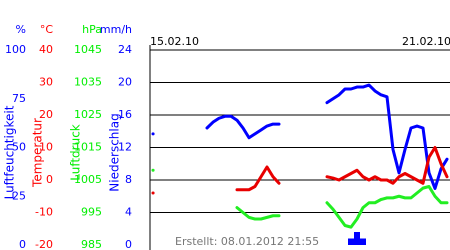 The image size is (450, 250). I want to click on y-tick-label: 75, so click(19, 98).